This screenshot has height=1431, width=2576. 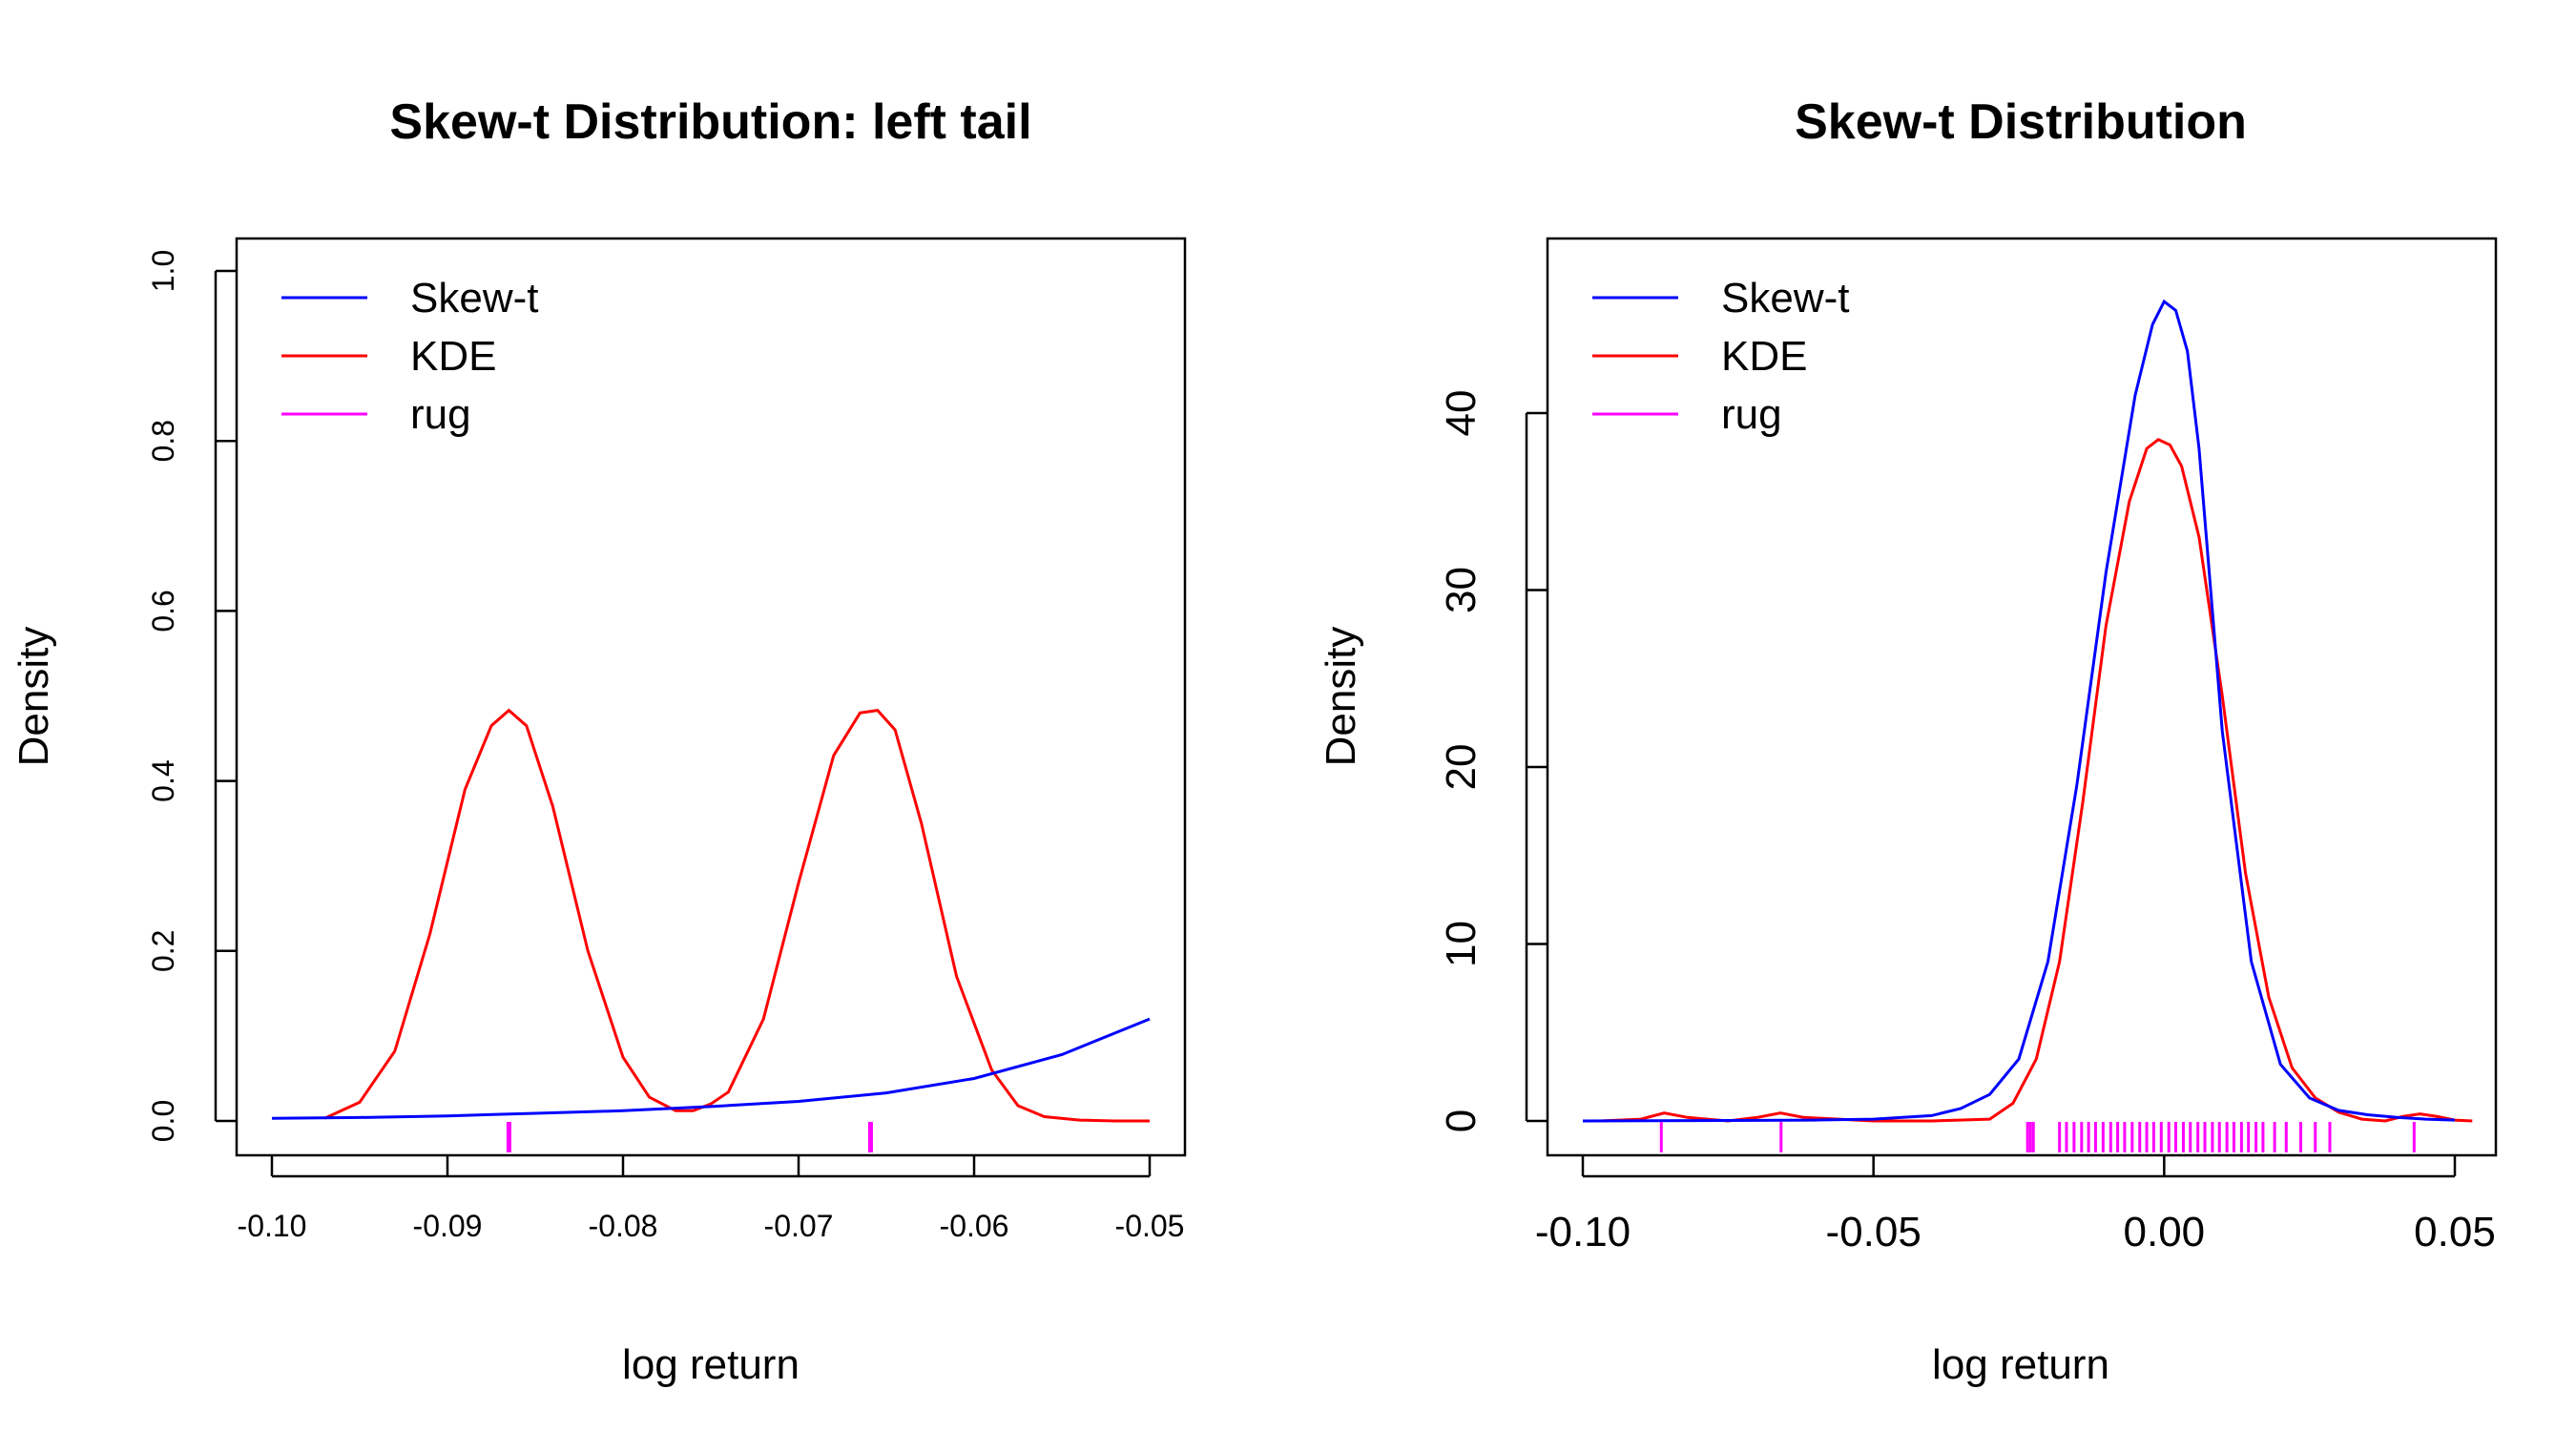 What do you see at coordinates (2037, 1137) in the screenshot?
I see `right-rug-group` at bounding box center [2037, 1137].